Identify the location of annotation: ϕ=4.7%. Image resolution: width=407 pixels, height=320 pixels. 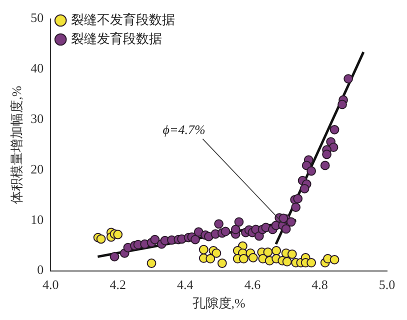
(184, 129).